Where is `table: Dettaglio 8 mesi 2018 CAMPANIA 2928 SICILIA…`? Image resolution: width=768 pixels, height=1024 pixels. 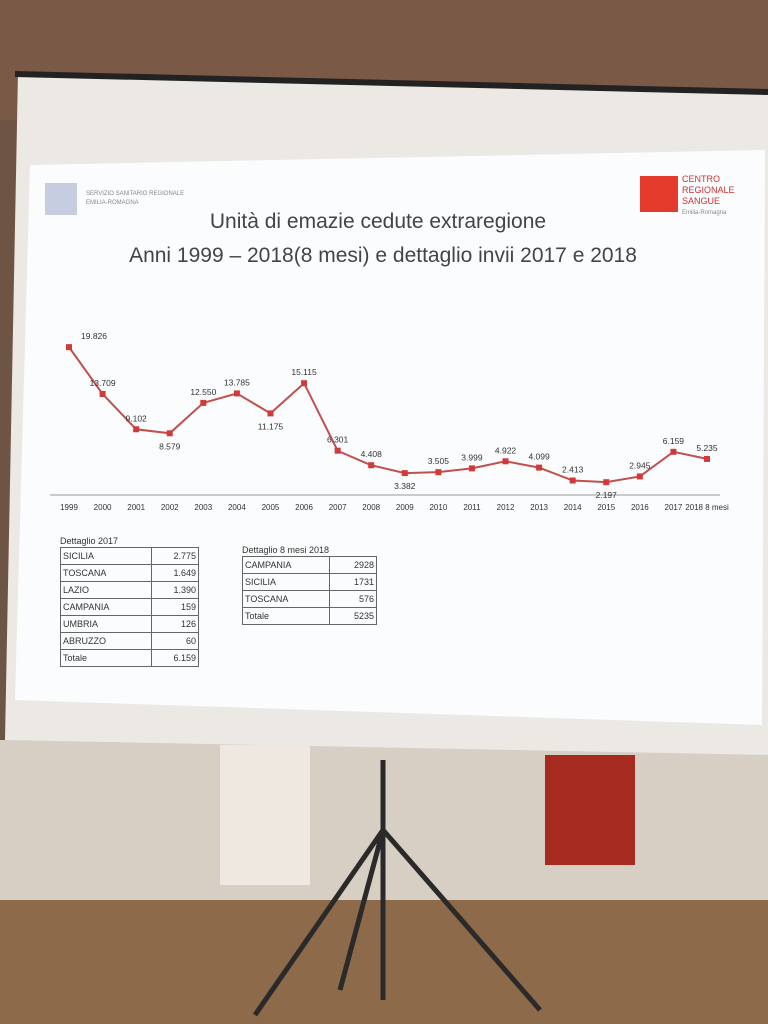 table: Dettaglio 8 mesi 2018 CAMPANIA 2928 SICILIA… is located at coordinates (309, 585).